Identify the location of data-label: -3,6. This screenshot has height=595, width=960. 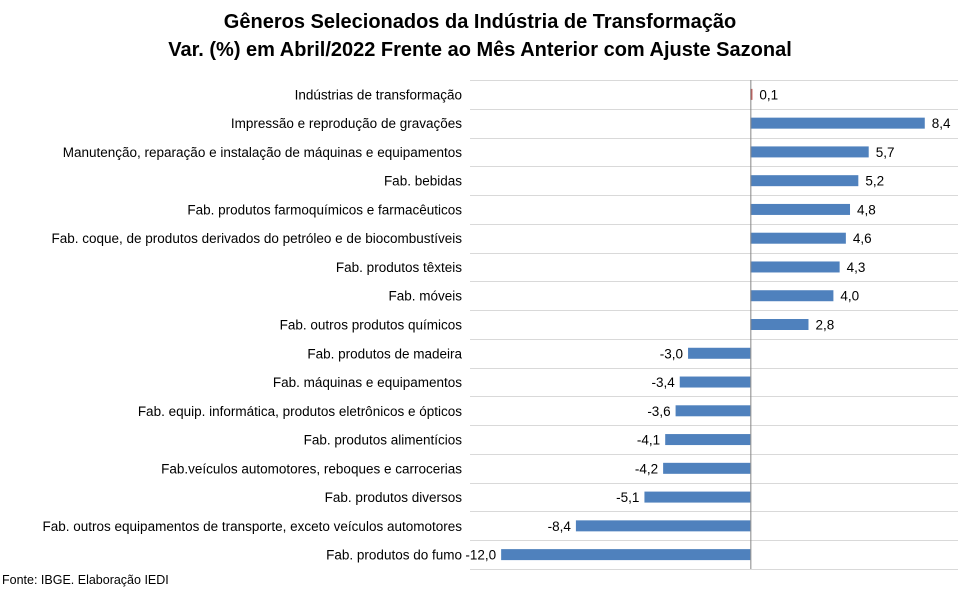
(658, 411).